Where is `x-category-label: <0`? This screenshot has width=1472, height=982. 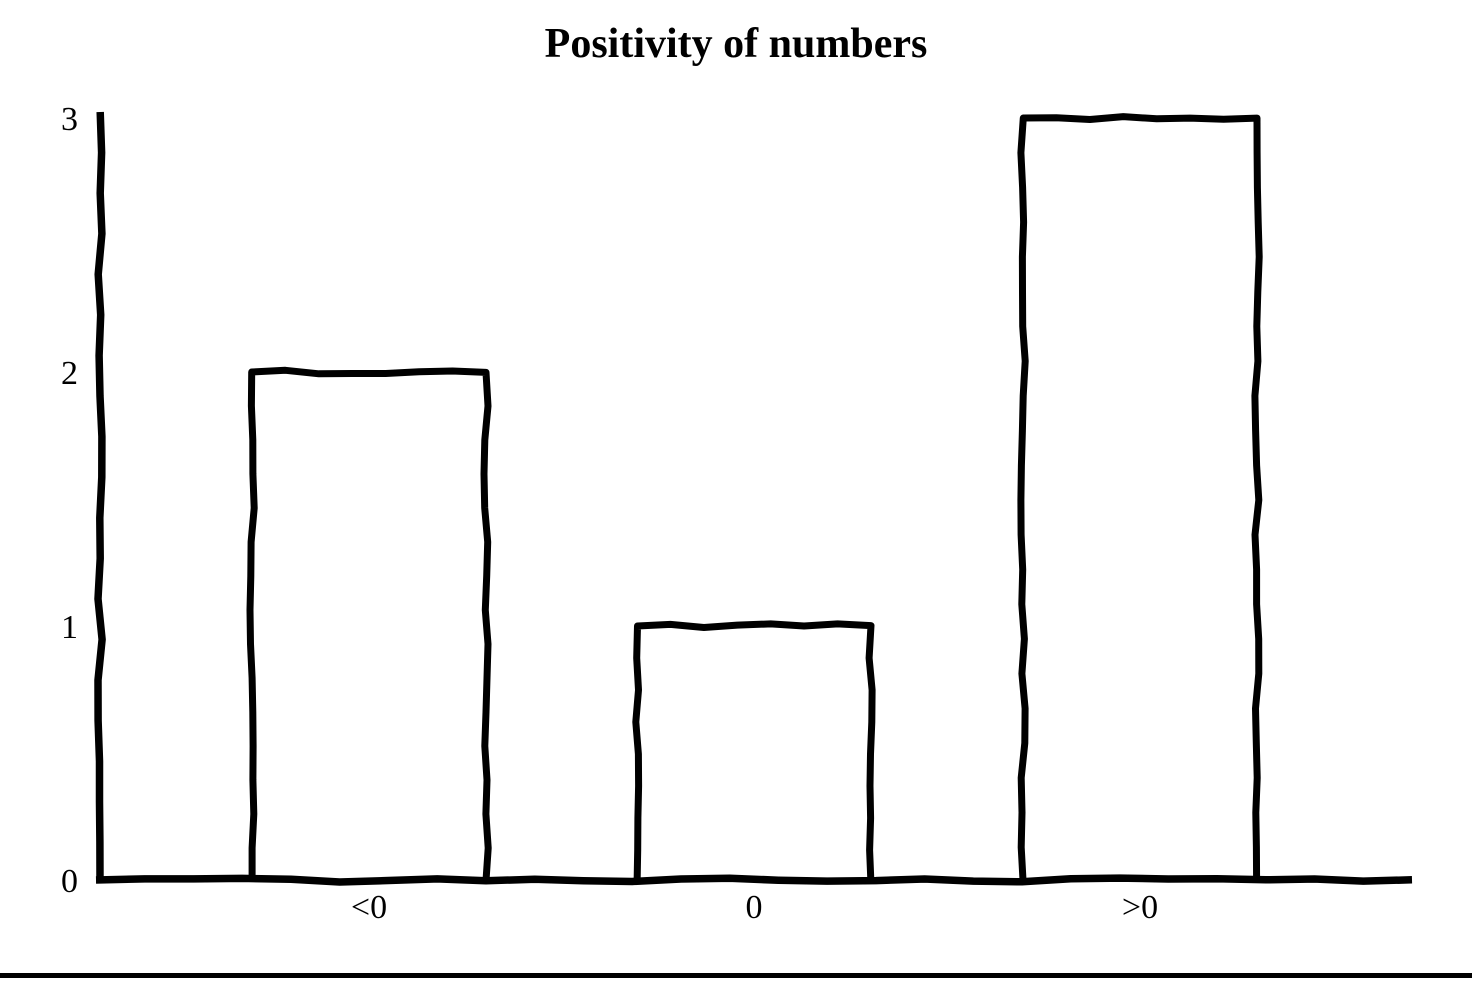
x-category-label: <0 is located at coordinates (369, 907).